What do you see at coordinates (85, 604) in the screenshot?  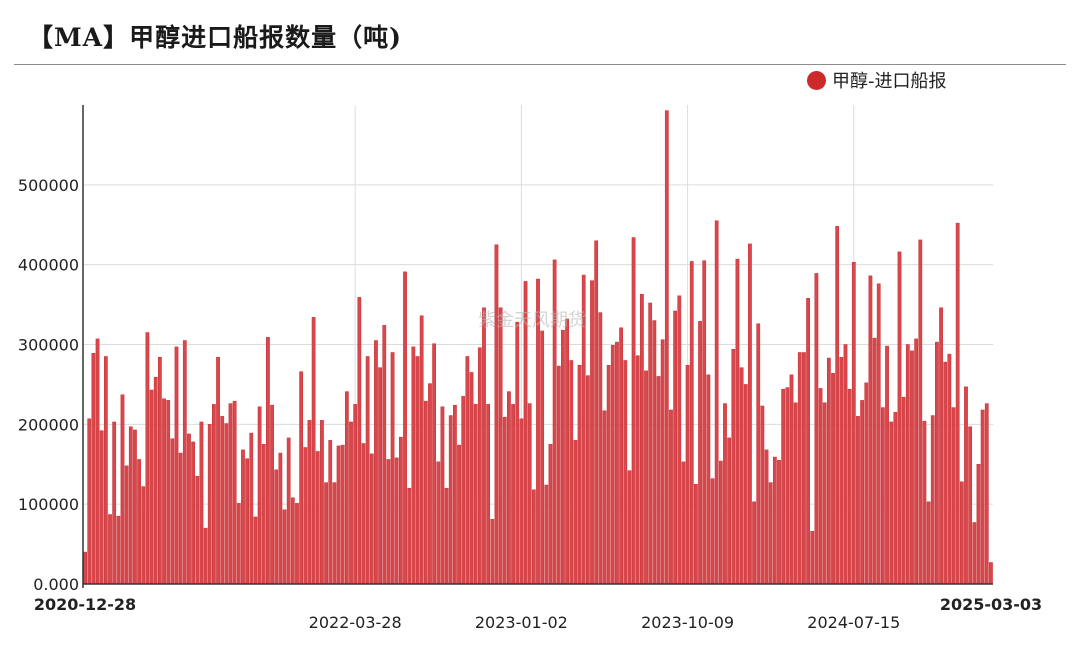 I see `x-tick-label: 2020-12-28` at bounding box center [85, 604].